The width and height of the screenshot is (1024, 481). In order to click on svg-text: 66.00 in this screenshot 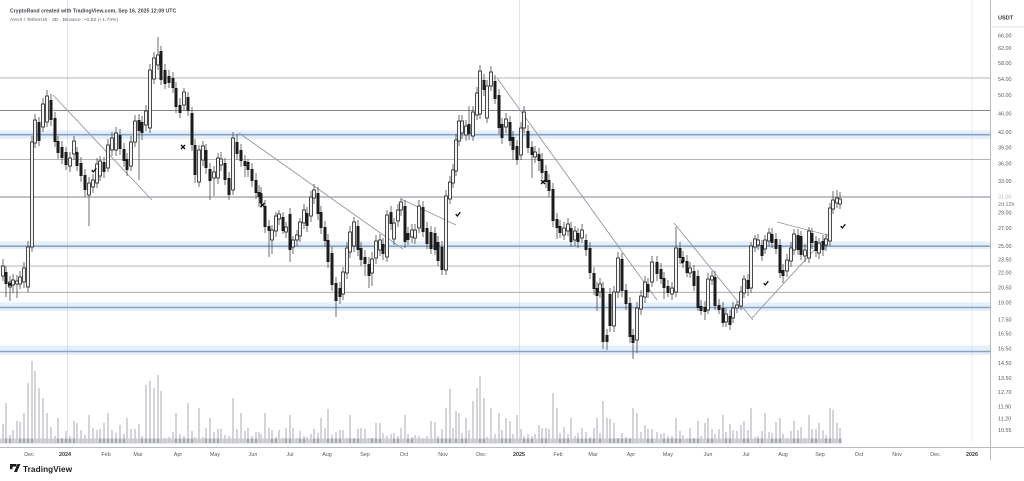, I will do `click(1005, 36)`.